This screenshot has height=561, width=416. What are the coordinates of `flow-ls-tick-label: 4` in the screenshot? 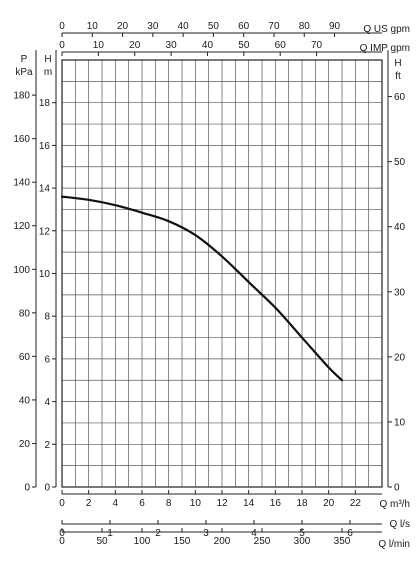 It's located at (254, 533).